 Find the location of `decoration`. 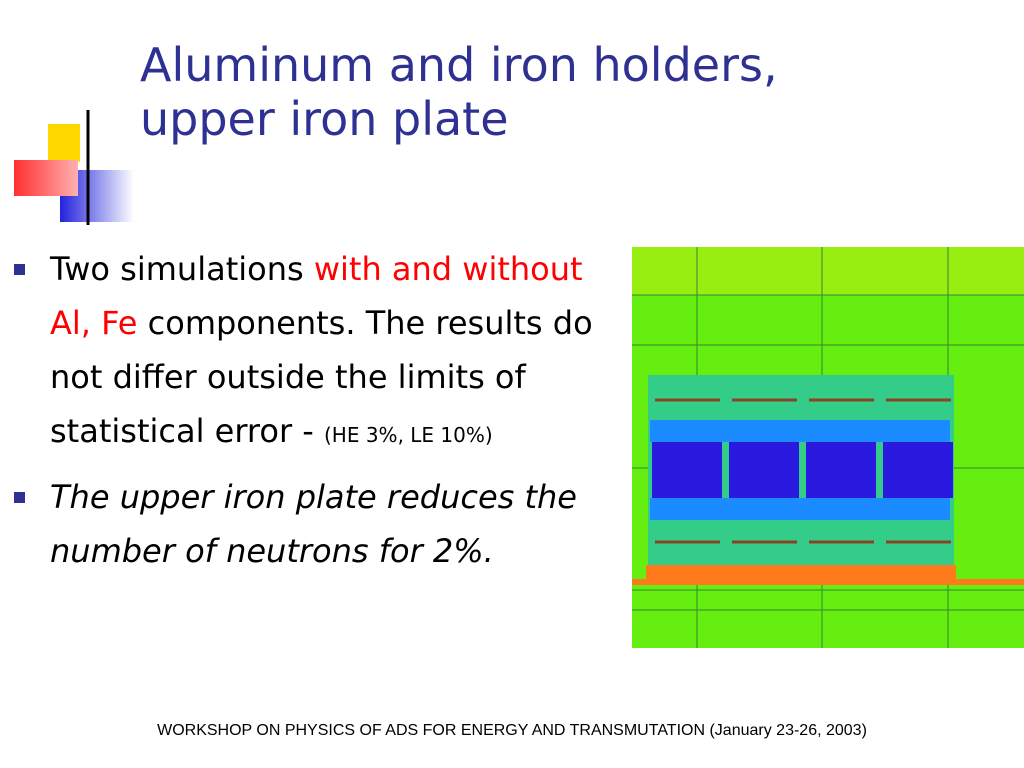

decoration is located at coordinates (519, 167).